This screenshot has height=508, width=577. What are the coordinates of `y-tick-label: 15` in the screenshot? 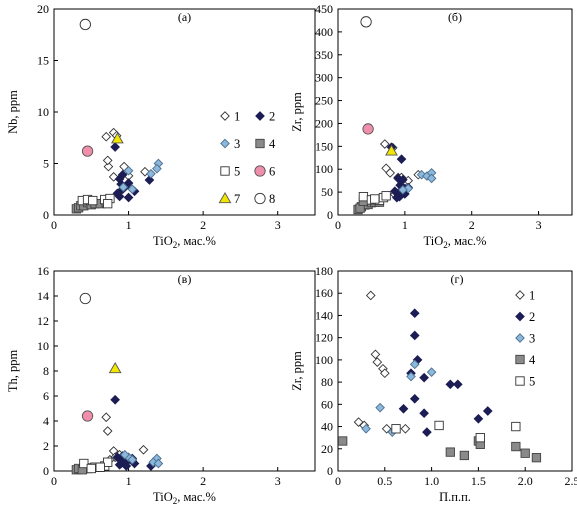 It's located at (43, 61).